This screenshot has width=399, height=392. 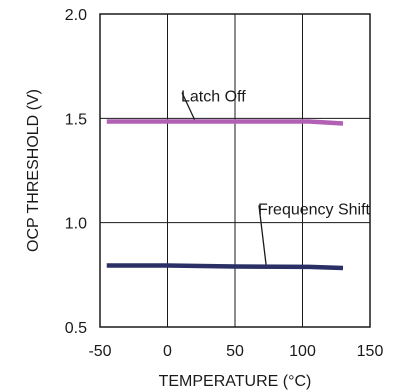 I want to click on y-axis-label: OCP THRESHOLD (V), so click(x=33, y=170).